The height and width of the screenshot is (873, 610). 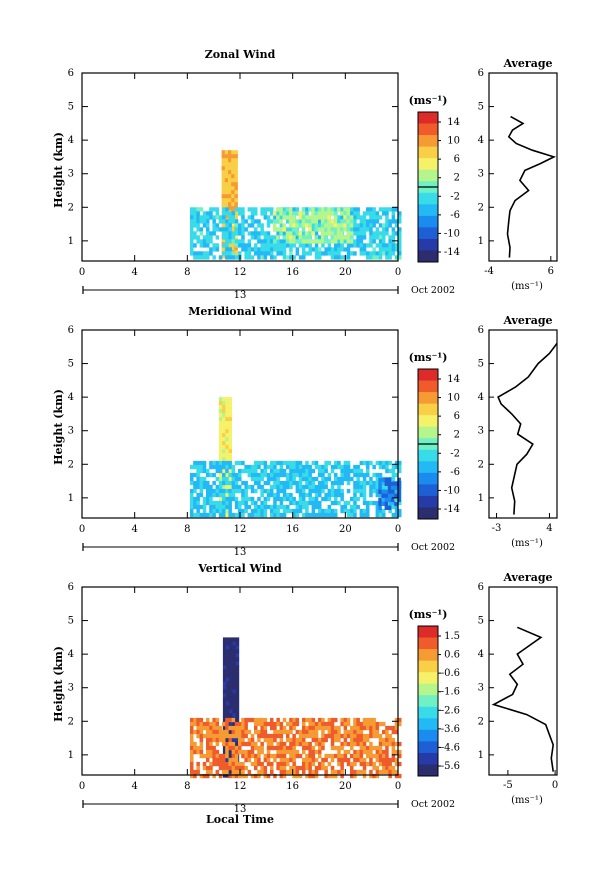 What do you see at coordinates (452, 655) in the screenshot?
I see `colorbar-tick-label: 0.6` at bounding box center [452, 655].